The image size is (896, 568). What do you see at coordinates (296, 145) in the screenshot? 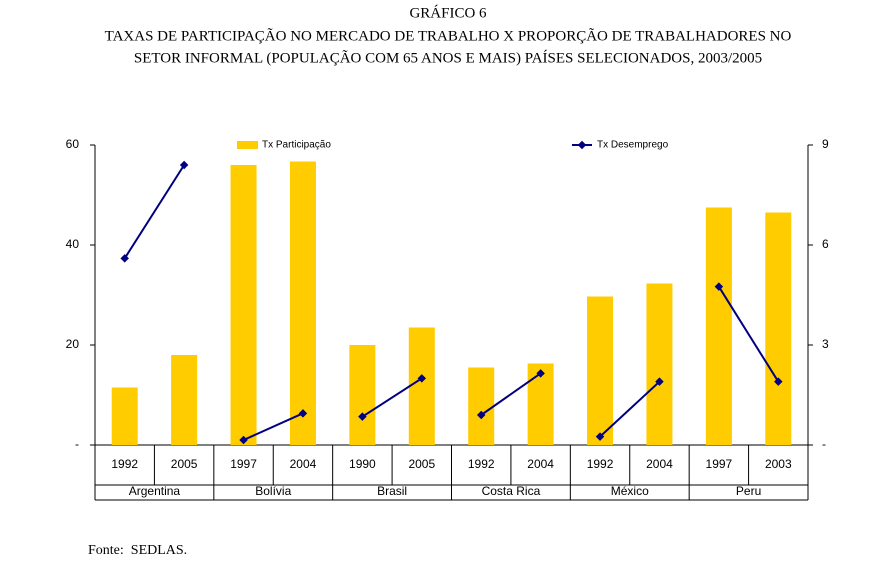
I see `legend-label: Tx Participação` at bounding box center [296, 145].